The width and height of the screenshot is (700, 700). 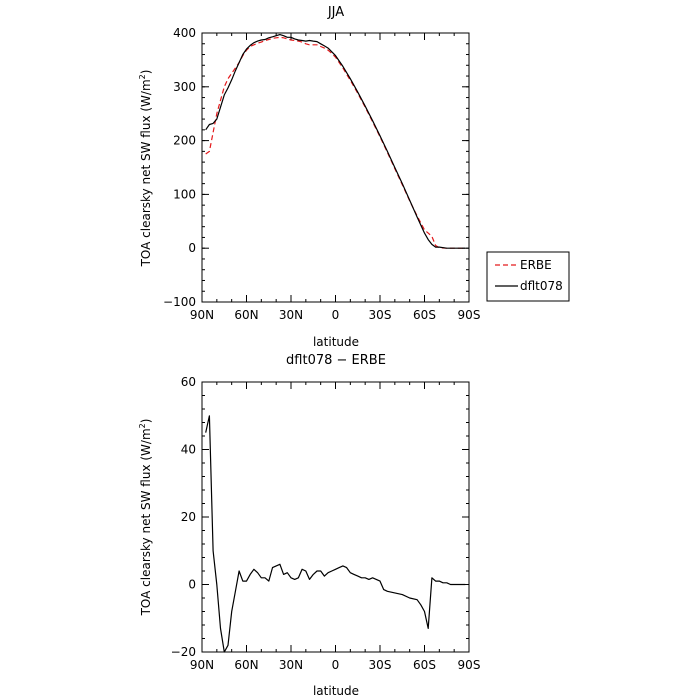 I want to click on top-y-axis-label: TOA clearsky net SW flux (W/m2), so click(x=145, y=169).